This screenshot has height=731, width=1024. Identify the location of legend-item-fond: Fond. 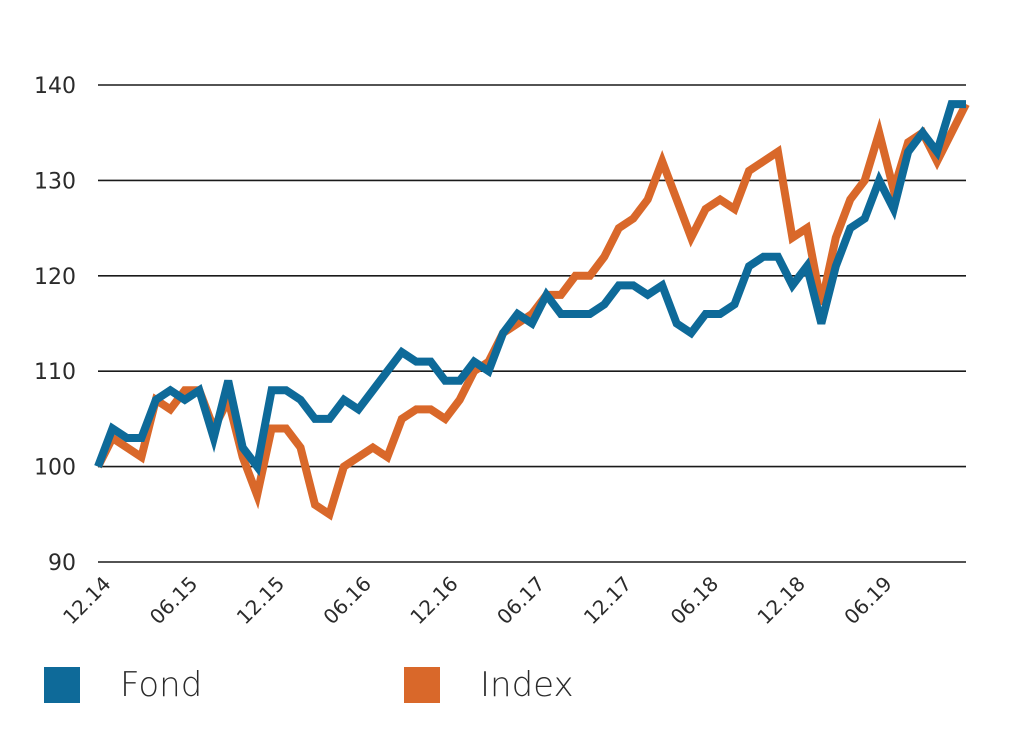
(123, 685).